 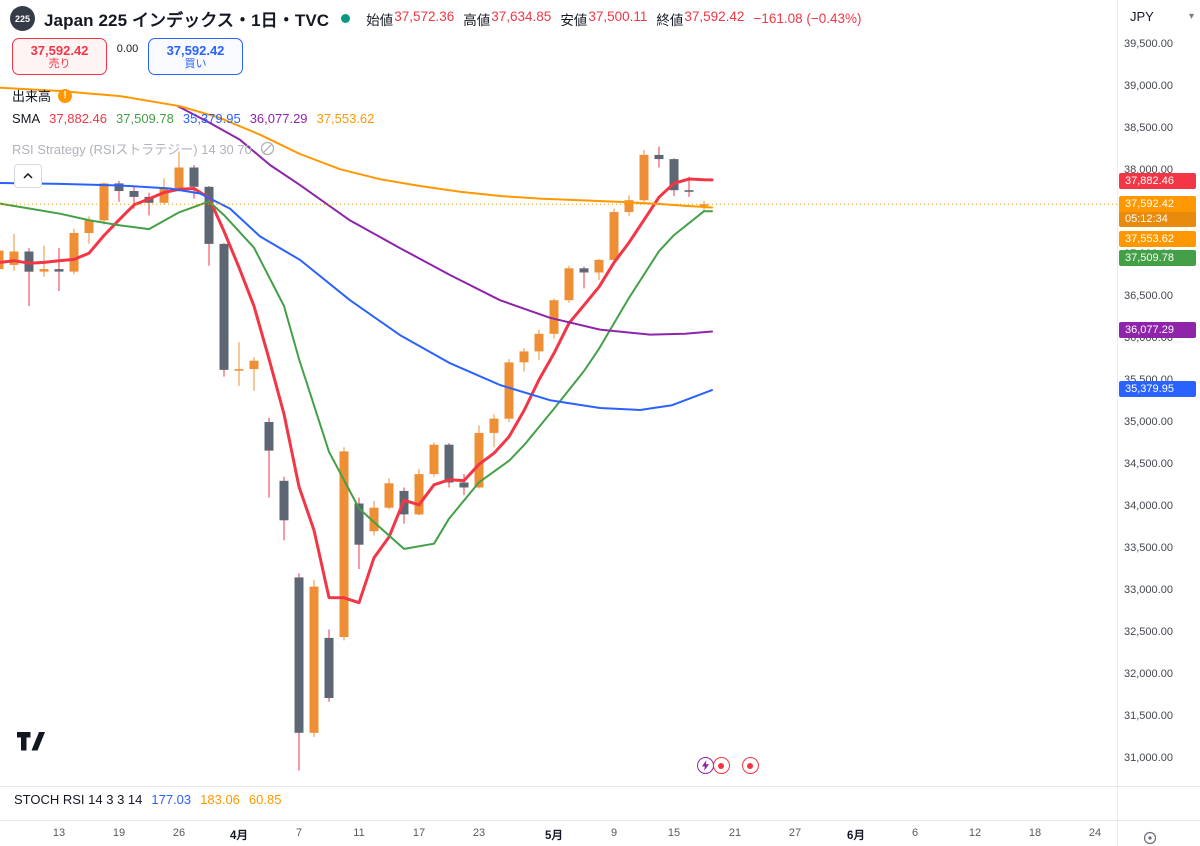 What do you see at coordinates (1149, 330) in the screenshot?
I see `price-badge-value: 36,077.29` at bounding box center [1149, 330].